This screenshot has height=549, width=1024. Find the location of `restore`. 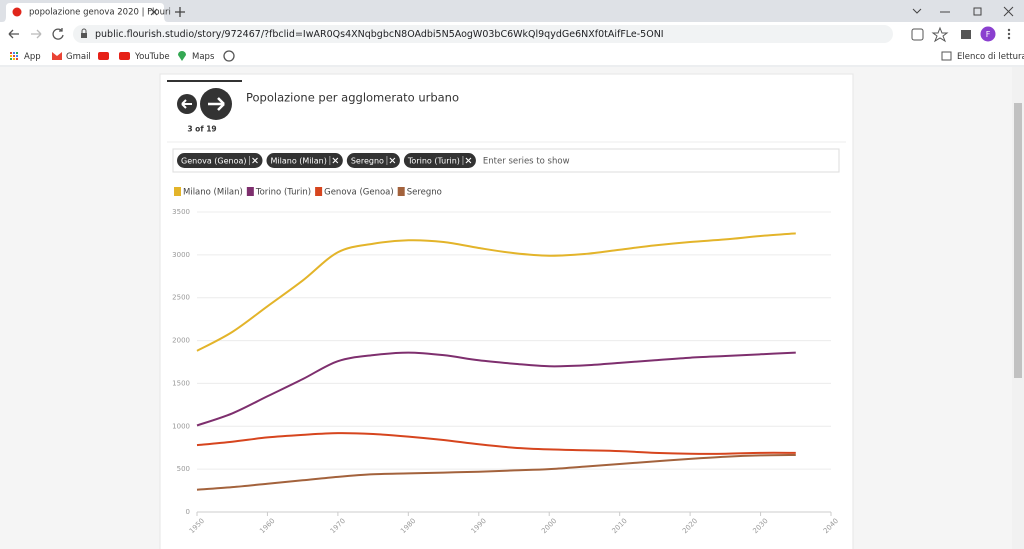

restore is located at coordinates (977, 11).